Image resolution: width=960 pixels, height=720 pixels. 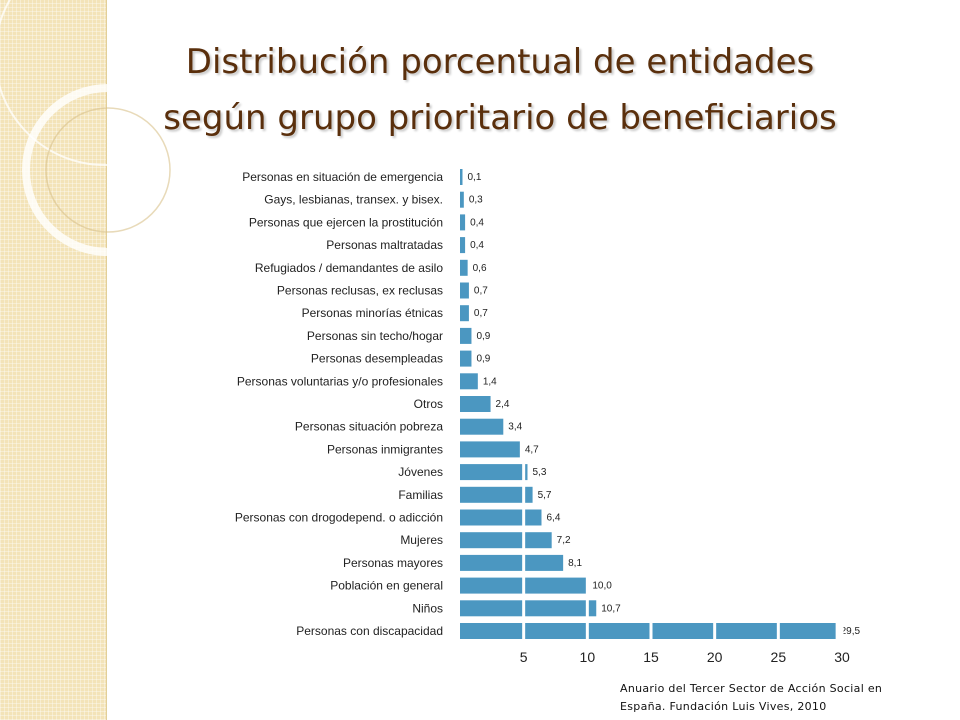 I want to click on x-tick-label: 15, so click(x=651, y=657).